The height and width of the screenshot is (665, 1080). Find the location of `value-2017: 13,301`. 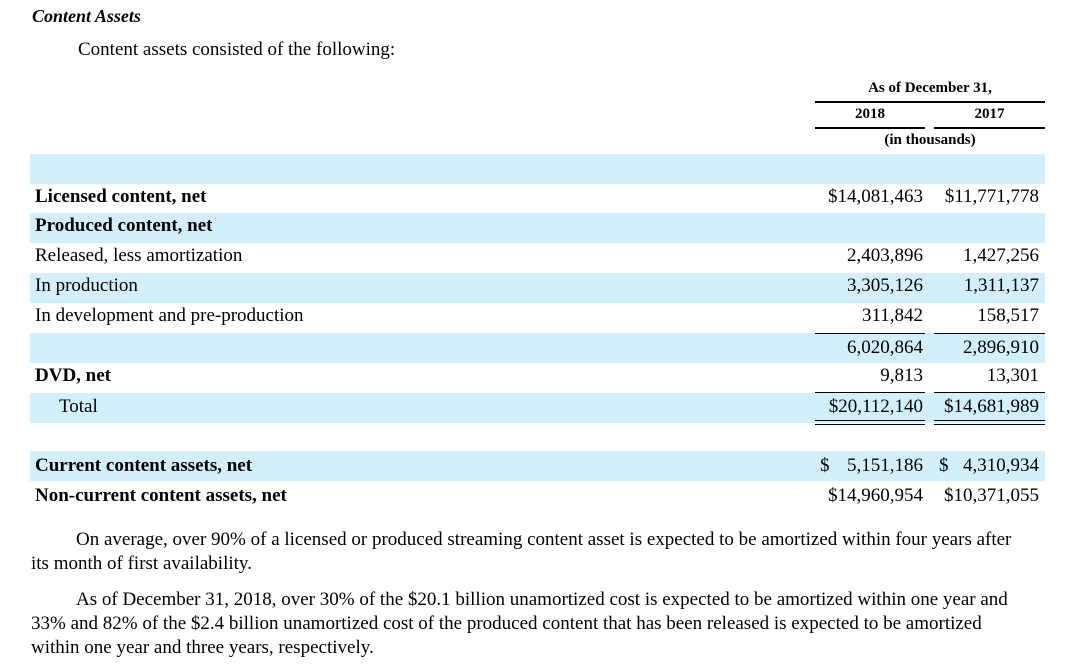

value-2017: 13,301 is located at coordinates (1012, 375).